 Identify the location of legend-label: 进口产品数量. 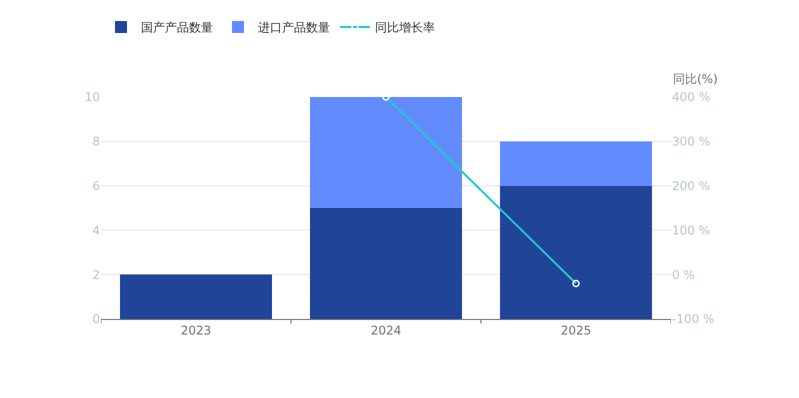
(294, 27).